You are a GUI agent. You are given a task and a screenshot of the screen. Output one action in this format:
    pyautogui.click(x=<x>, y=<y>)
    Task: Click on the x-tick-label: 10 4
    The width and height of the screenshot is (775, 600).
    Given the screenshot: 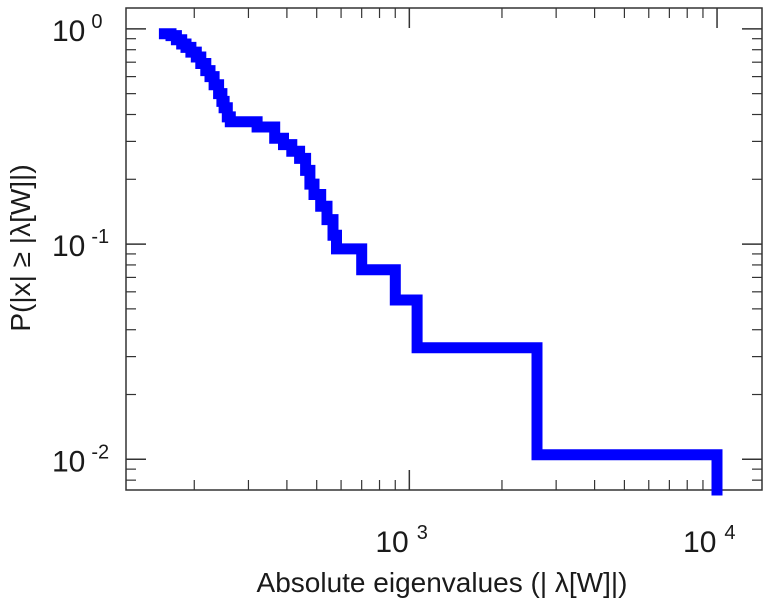 What is the action you would take?
    pyautogui.click(x=709, y=540)
    